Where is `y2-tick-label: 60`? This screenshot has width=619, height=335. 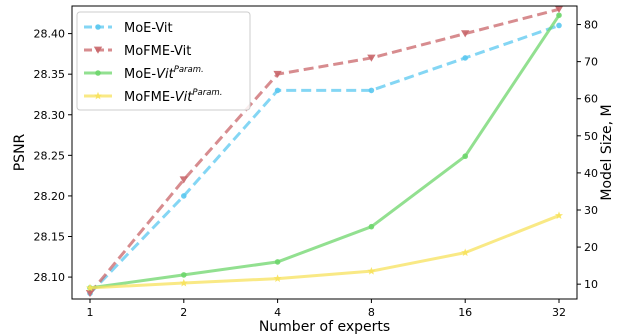 y2-tick-label: 60 is located at coordinates (591, 99).